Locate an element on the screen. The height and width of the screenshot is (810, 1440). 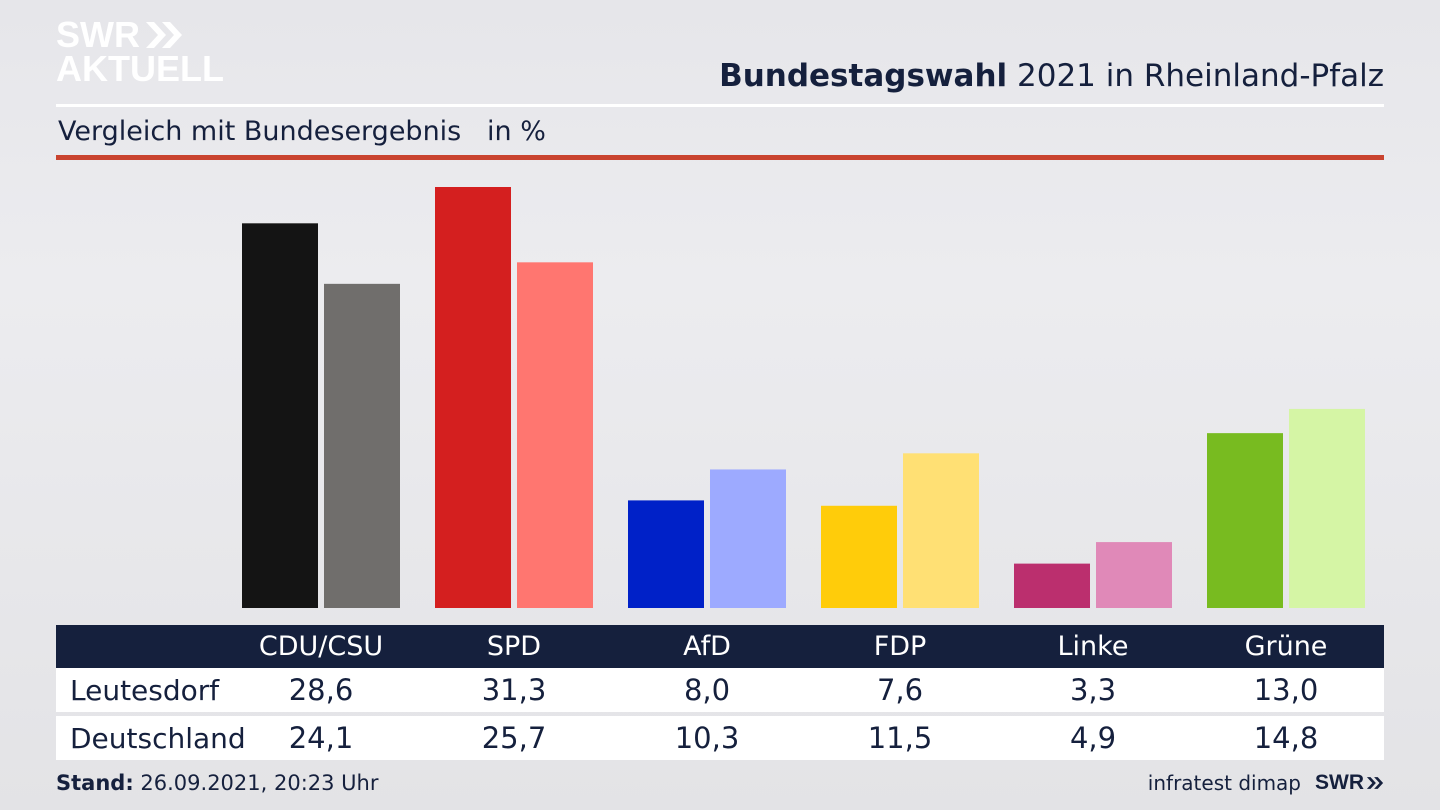
stand-value: 26.09.2021, 20:23 Uhr is located at coordinates (256, 783).